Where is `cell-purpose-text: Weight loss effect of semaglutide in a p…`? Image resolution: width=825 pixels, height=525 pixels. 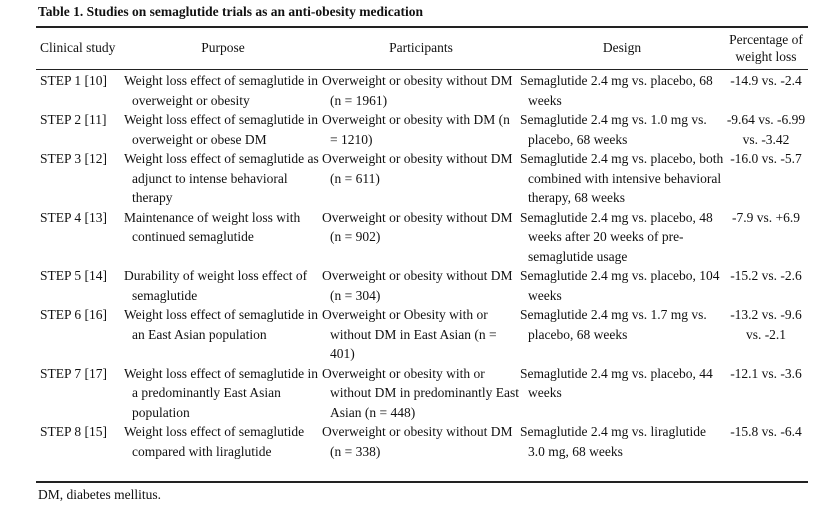
cell-purpose-text: Weight loss effect of semaglutide in a p… is located at coordinates (221, 392).